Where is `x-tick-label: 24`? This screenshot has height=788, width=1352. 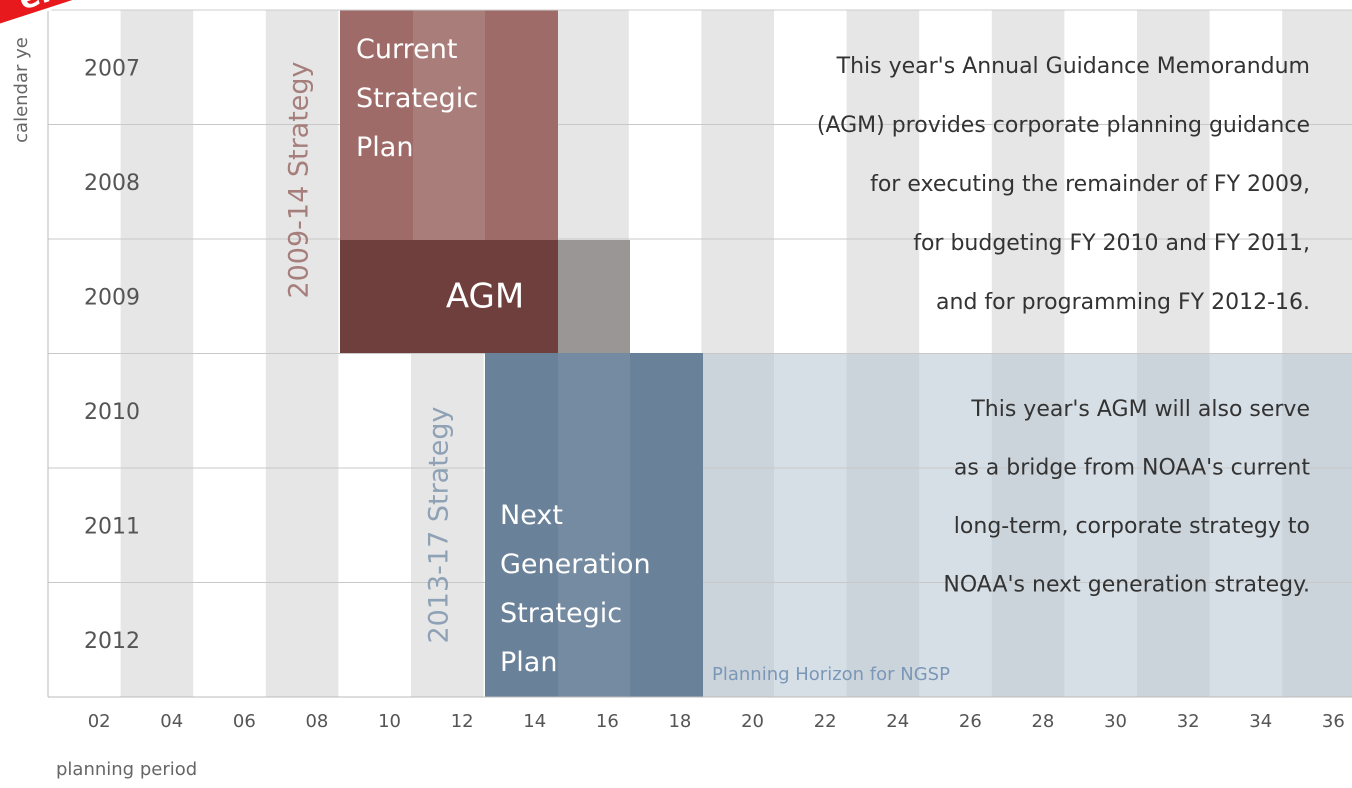 x-tick-label: 24 is located at coordinates (897, 721).